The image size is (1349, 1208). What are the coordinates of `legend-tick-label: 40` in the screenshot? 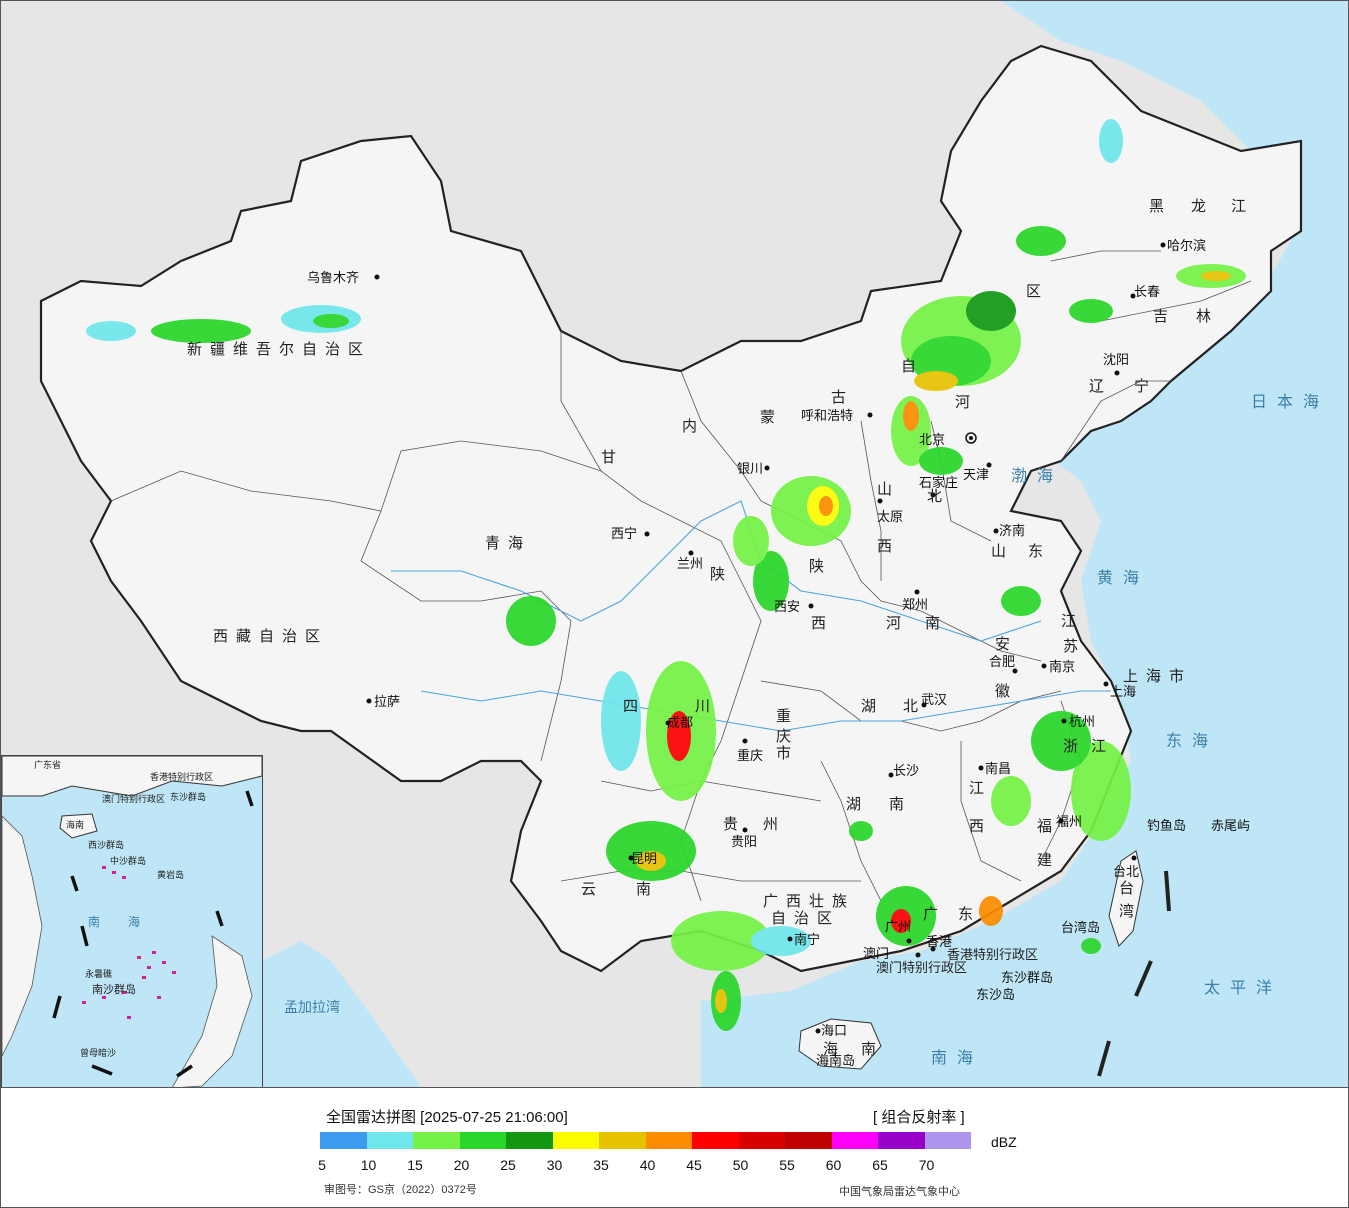 It's located at (647, 1165).